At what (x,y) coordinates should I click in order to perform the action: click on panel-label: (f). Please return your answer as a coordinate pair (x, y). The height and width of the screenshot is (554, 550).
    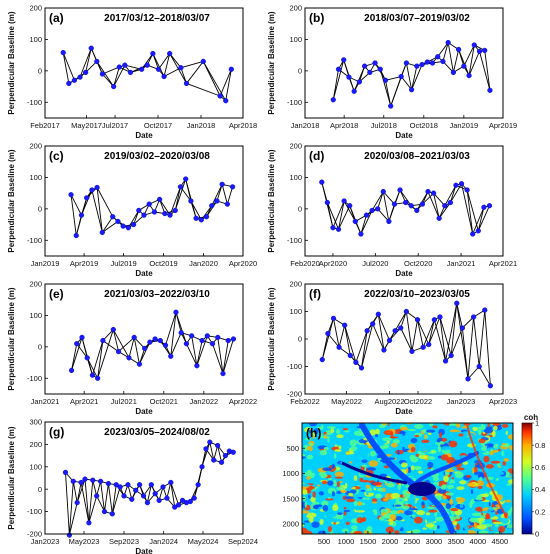
    Looking at the image, I should click on (315, 294).